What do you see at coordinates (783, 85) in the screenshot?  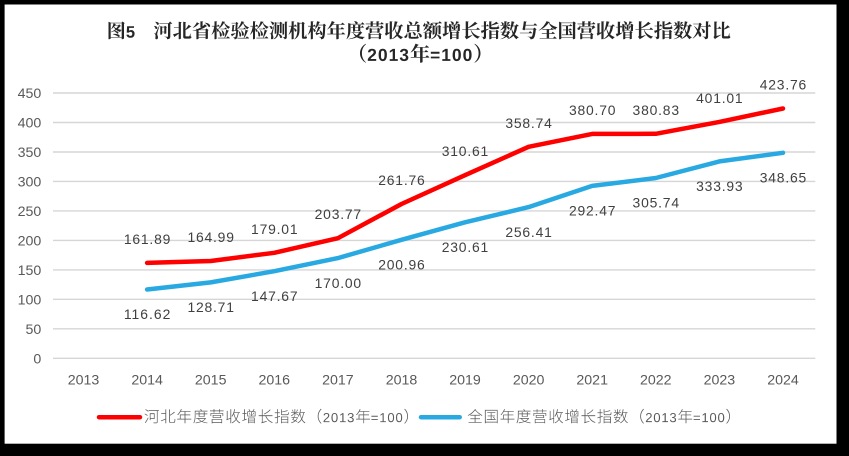 I see `svg-text: 423.76` at bounding box center [783, 85].